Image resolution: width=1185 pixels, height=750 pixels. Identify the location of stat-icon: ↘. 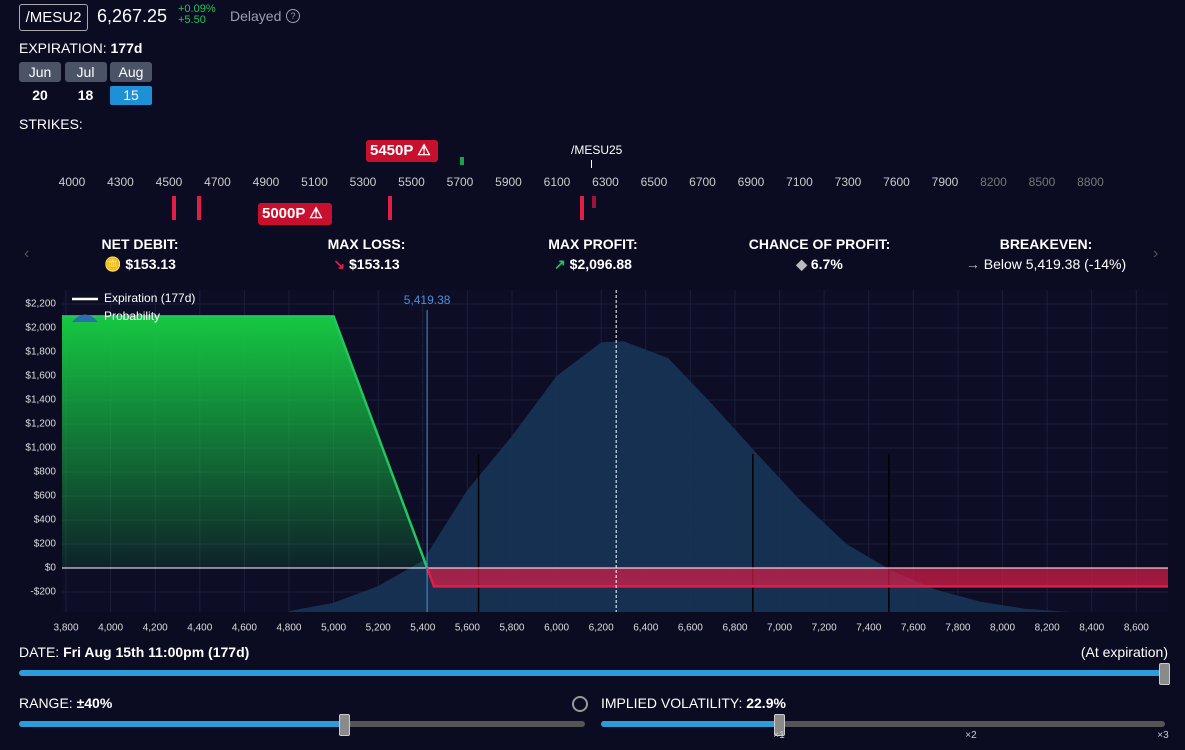
(341, 264).